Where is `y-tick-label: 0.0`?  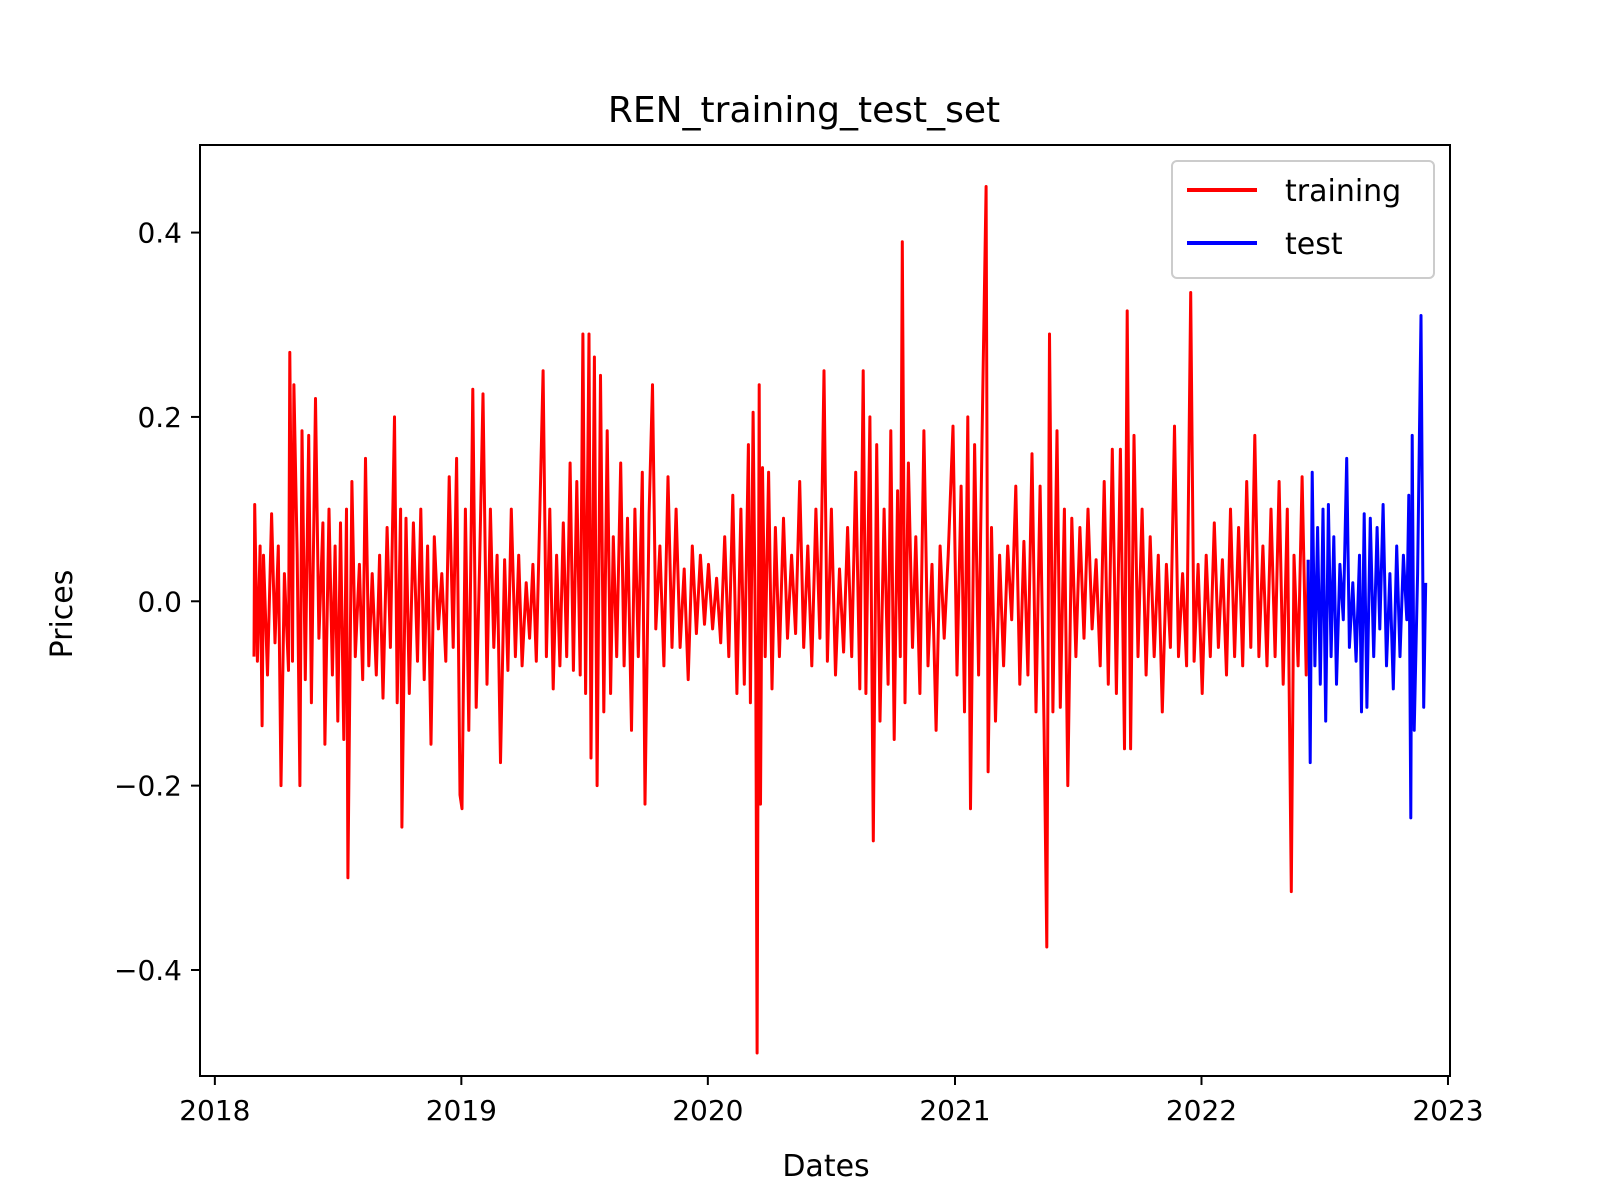
y-tick-label: 0.0 is located at coordinates (159, 601).